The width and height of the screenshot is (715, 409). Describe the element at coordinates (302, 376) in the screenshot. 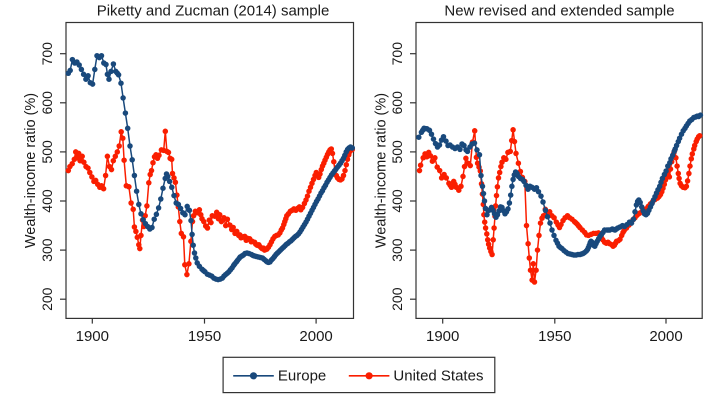

I see `svg-text: Europe` at that location.